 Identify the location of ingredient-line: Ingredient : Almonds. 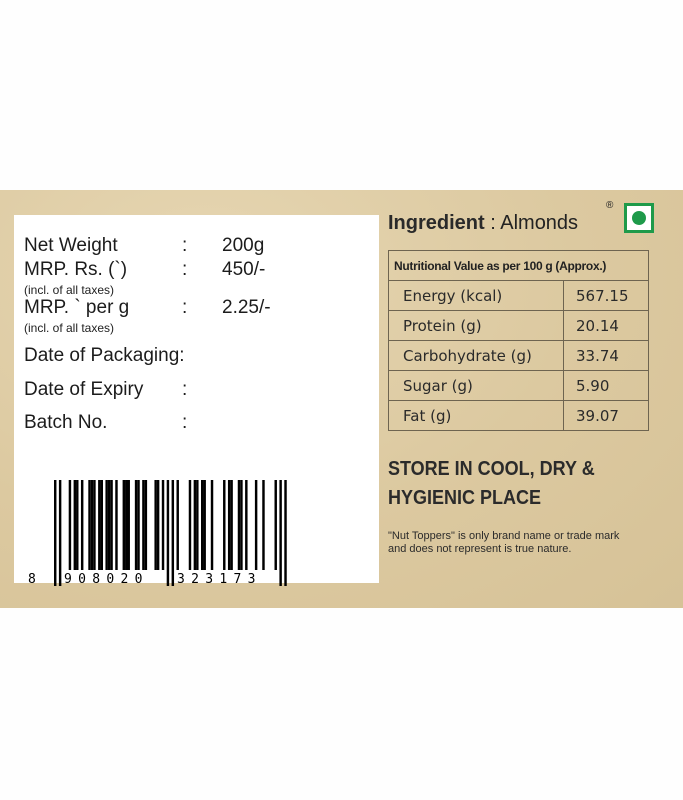
(483, 223).